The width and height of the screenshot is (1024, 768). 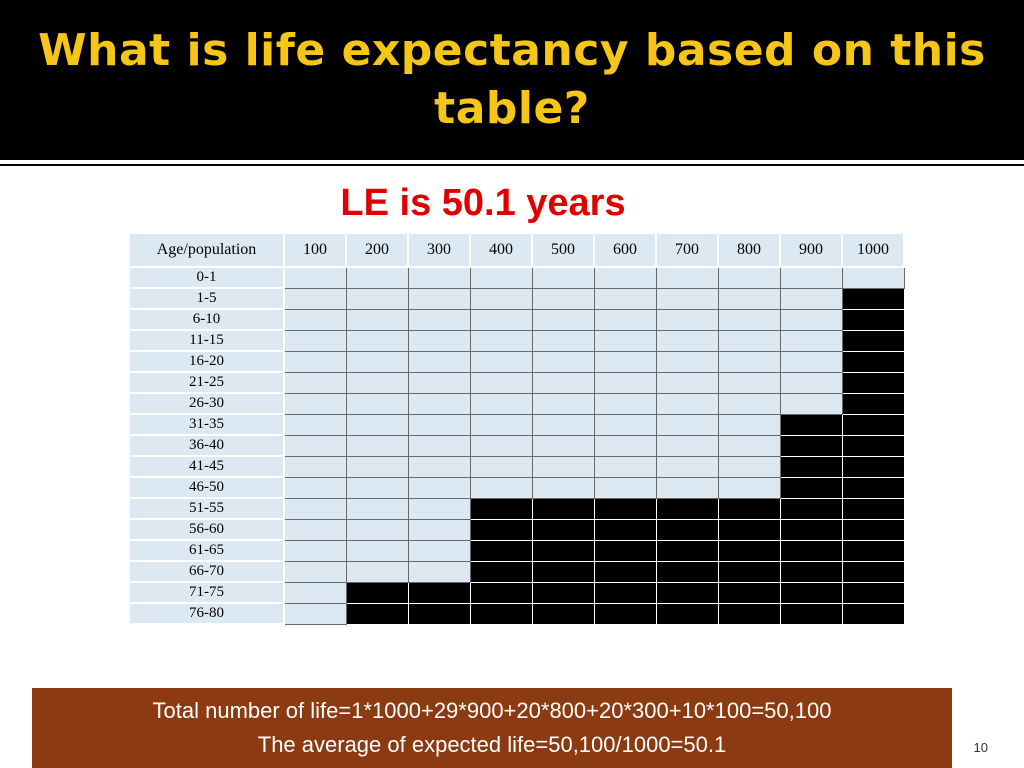 I want to click on table-row: 31-35, so click(x=516, y=424).